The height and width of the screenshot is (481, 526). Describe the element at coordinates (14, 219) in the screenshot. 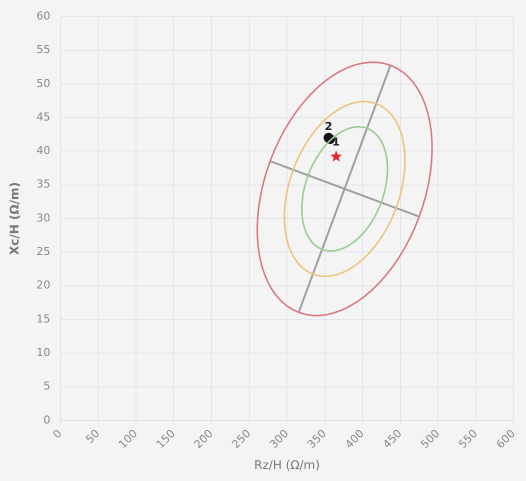

I see `y-axis-title: Xc/H (Ω/m)` at that location.